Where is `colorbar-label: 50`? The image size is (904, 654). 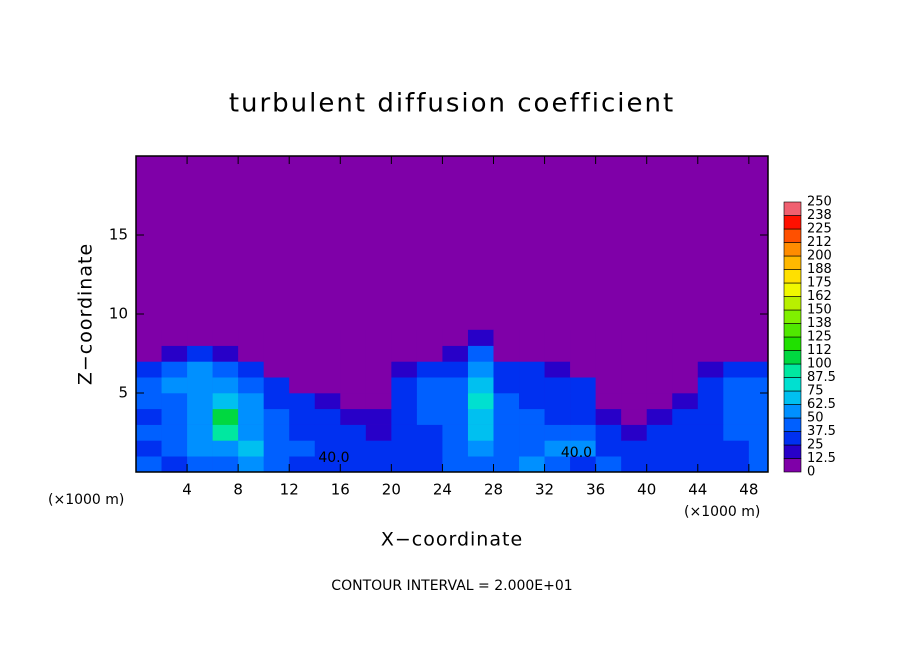 colorbar-label: 50 is located at coordinates (815, 418).